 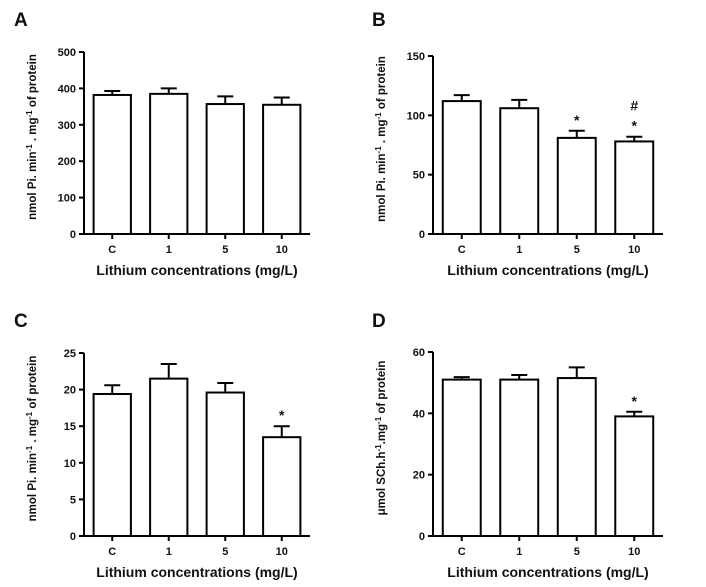 What do you see at coordinates (73, 500) in the screenshot?
I see `y-tick-label: 5` at bounding box center [73, 500].